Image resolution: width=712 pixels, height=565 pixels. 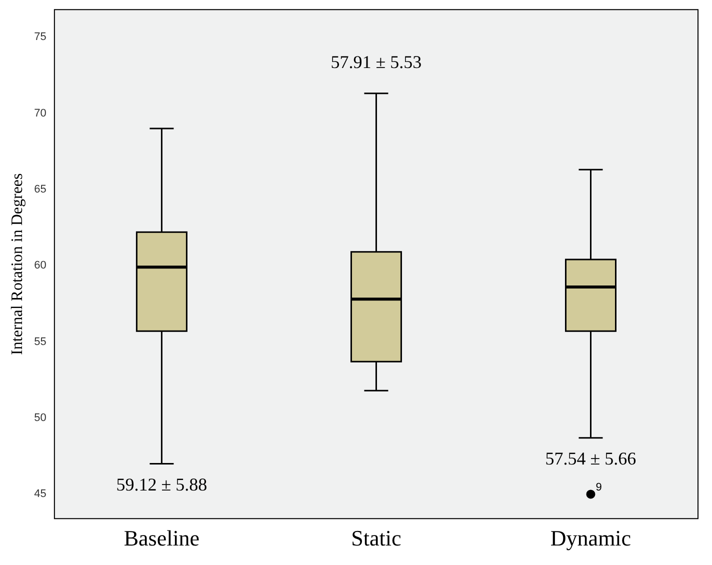 What do you see at coordinates (162, 538) in the screenshot?
I see `x-tick-label: Baseline` at bounding box center [162, 538].